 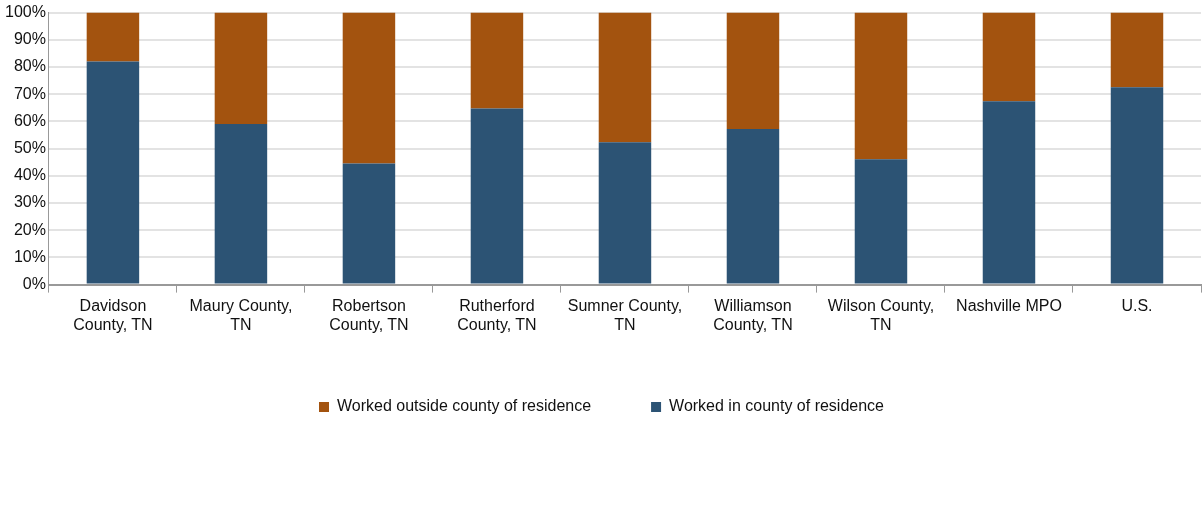 What do you see at coordinates (369, 314) in the screenshot?
I see `x-tick-label: Robertson County, TN` at bounding box center [369, 314].